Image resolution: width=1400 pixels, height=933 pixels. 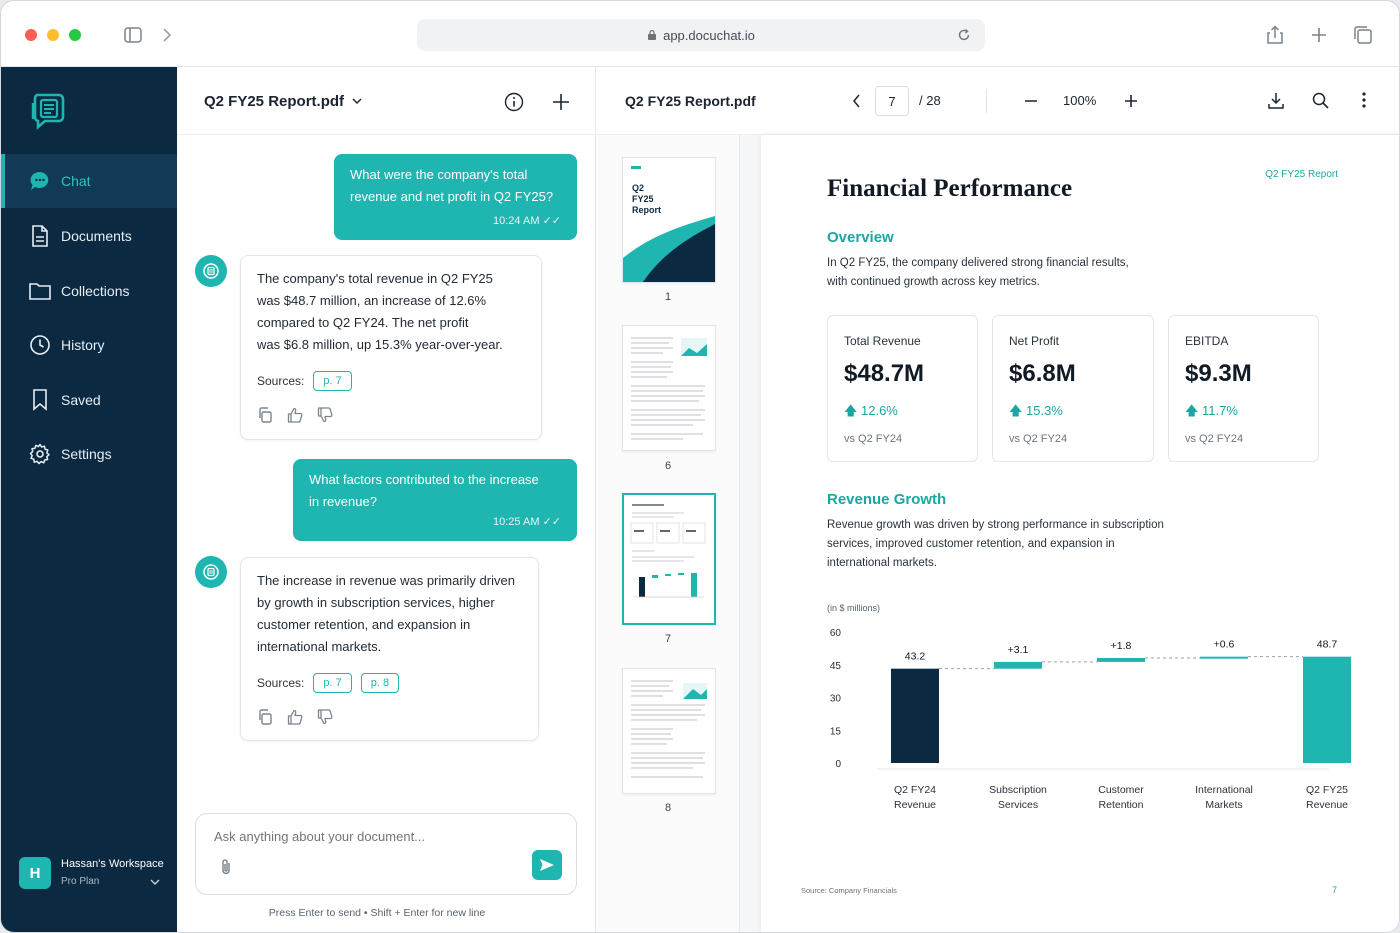 What do you see at coordinates (96, 236) in the screenshot?
I see `sidebar-item-label: Documents` at bounding box center [96, 236].